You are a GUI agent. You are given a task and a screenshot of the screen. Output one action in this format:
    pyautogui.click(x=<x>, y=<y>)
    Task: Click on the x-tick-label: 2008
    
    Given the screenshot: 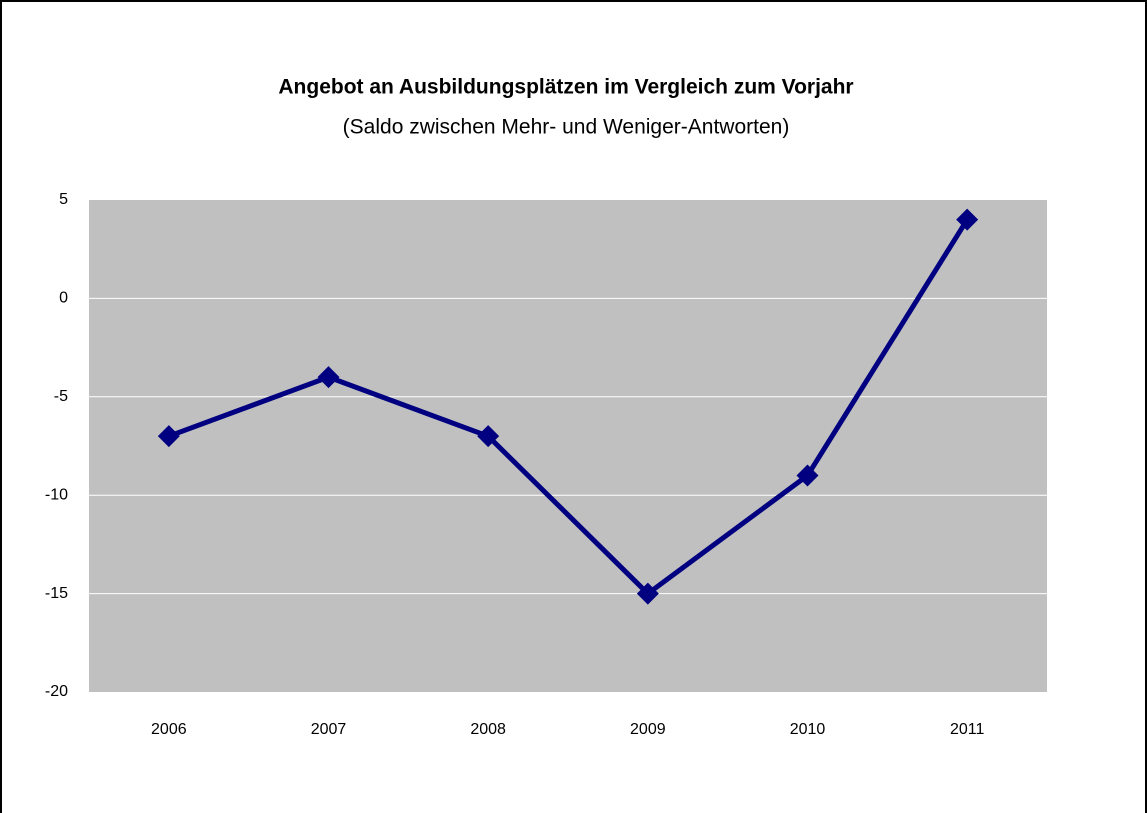 What is the action you would take?
    pyautogui.click(x=488, y=729)
    